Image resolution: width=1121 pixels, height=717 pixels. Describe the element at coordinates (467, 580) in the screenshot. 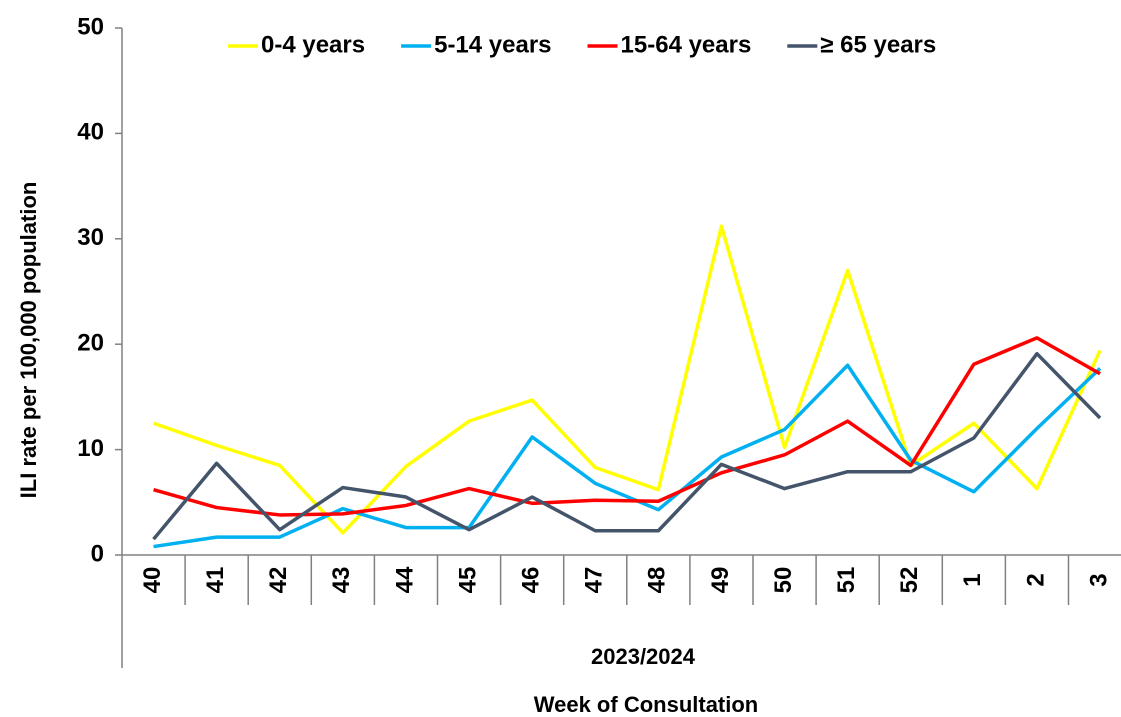

I see `x-tick-label: 45` at that location.